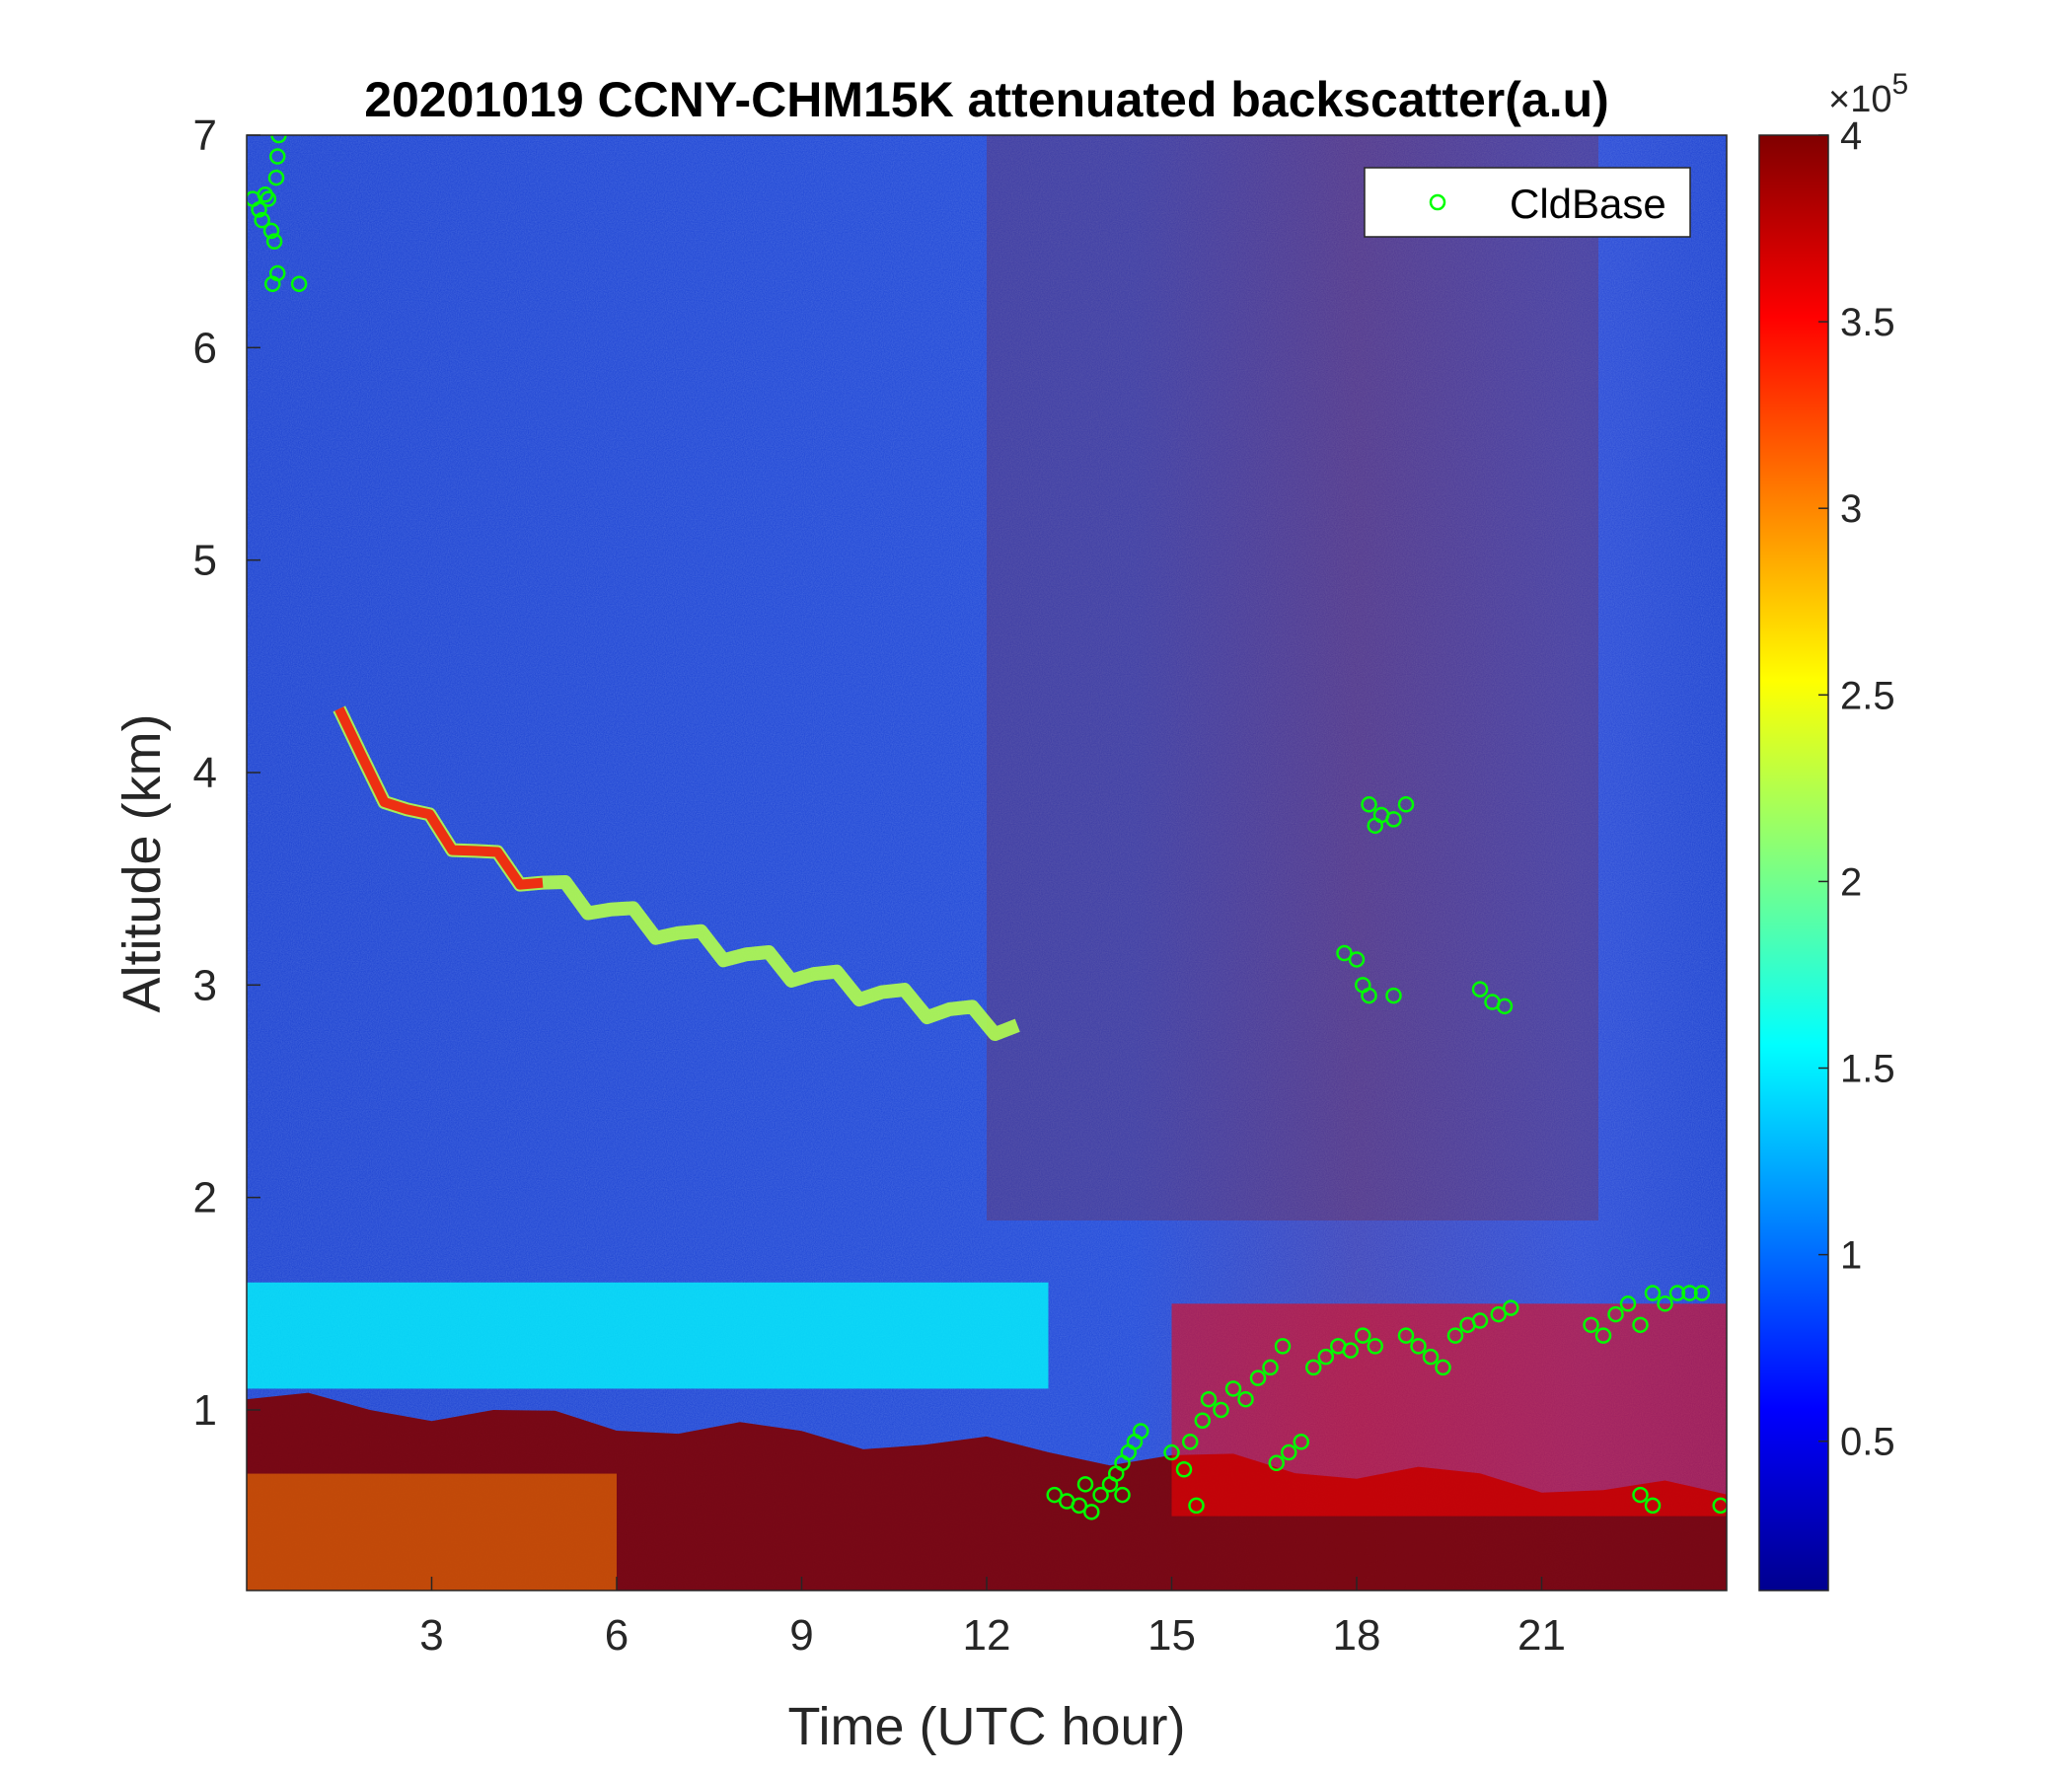 The width and height of the screenshot is (2072, 1776). What do you see at coordinates (431, 1636) in the screenshot?
I see `x-tick-label: 3` at bounding box center [431, 1636].